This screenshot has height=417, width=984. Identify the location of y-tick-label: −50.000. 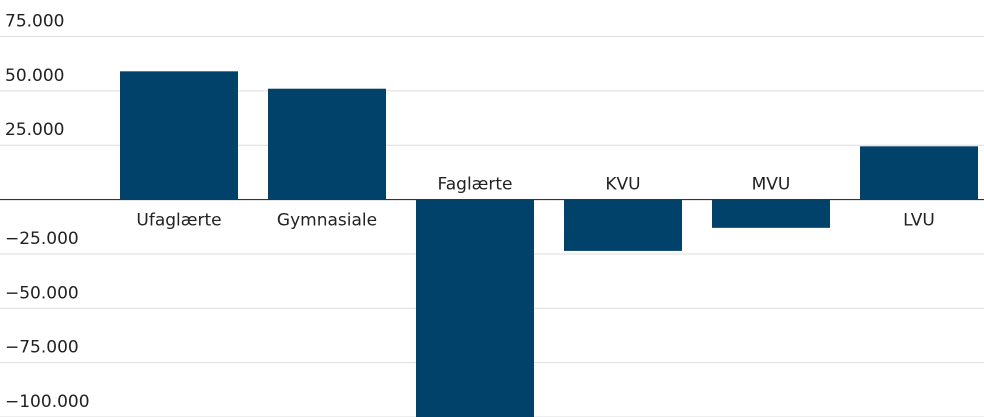
(42, 293).